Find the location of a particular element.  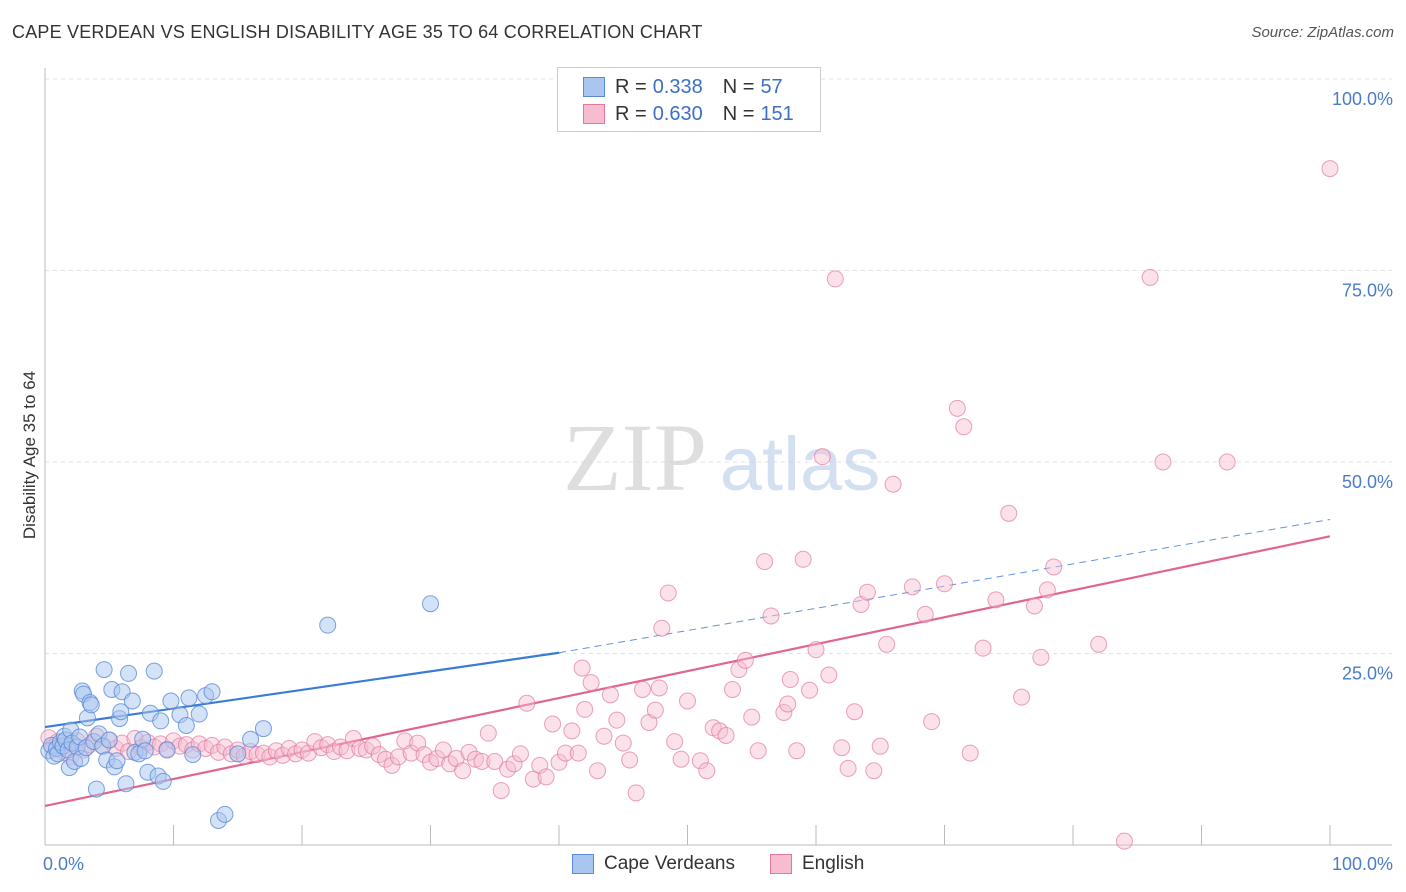

watermark-zip: ZIP is located at coordinates (635, 457).